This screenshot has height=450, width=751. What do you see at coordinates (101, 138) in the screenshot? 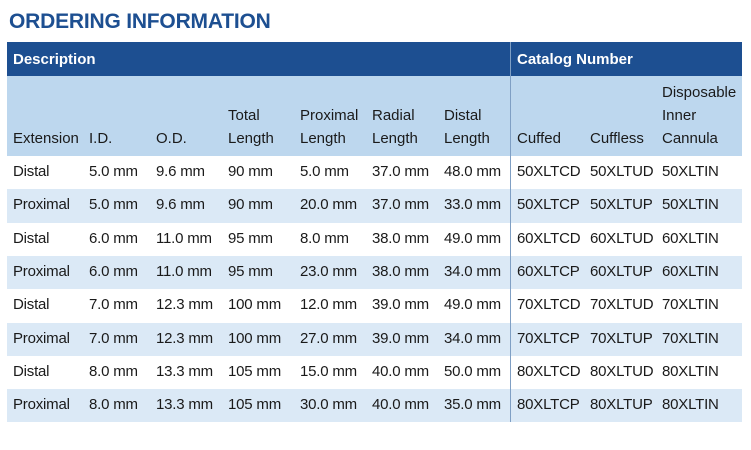
I see `column-header: I.D.` at bounding box center [101, 138].